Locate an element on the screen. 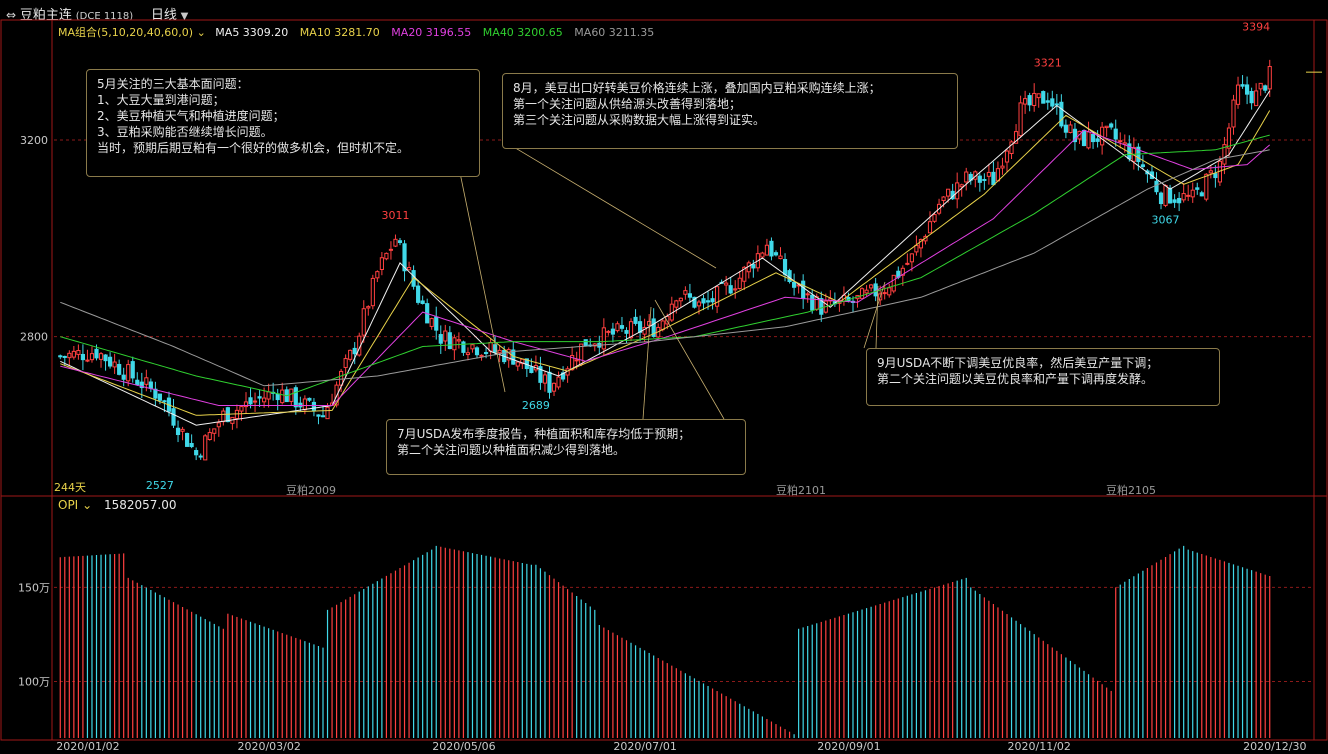  date-tick-label: 2020/11/02 is located at coordinates (1039, 746).